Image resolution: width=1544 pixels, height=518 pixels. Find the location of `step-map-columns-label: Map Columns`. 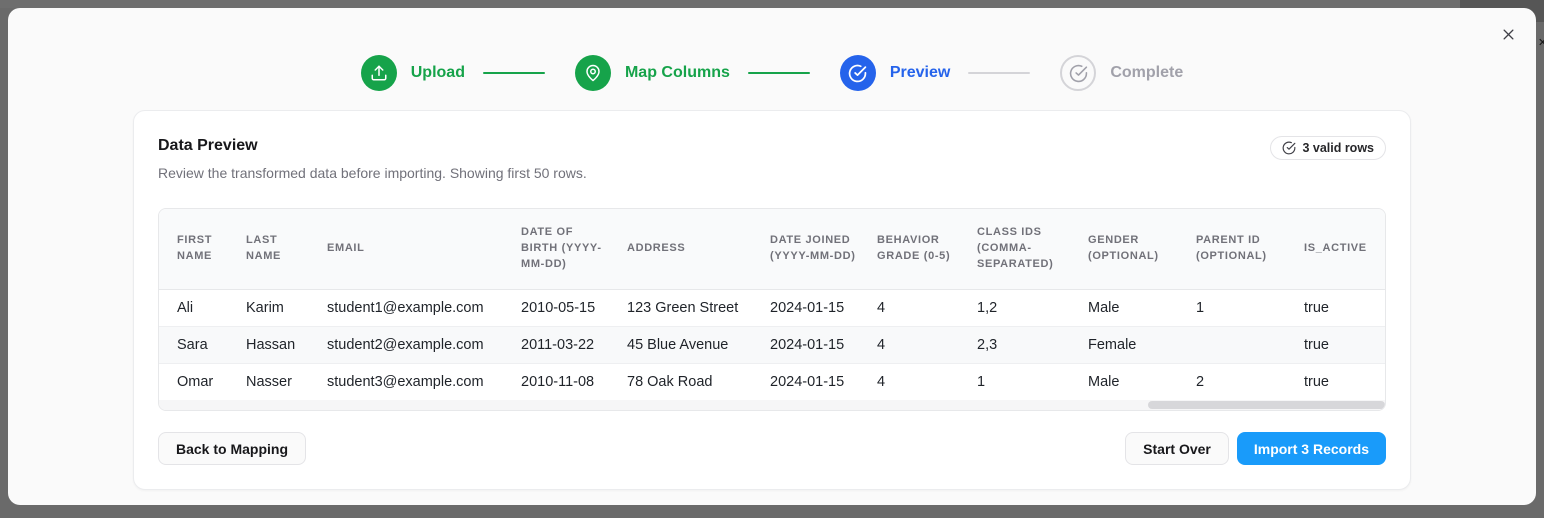

step-map-columns-label: Map Columns is located at coordinates (677, 72).